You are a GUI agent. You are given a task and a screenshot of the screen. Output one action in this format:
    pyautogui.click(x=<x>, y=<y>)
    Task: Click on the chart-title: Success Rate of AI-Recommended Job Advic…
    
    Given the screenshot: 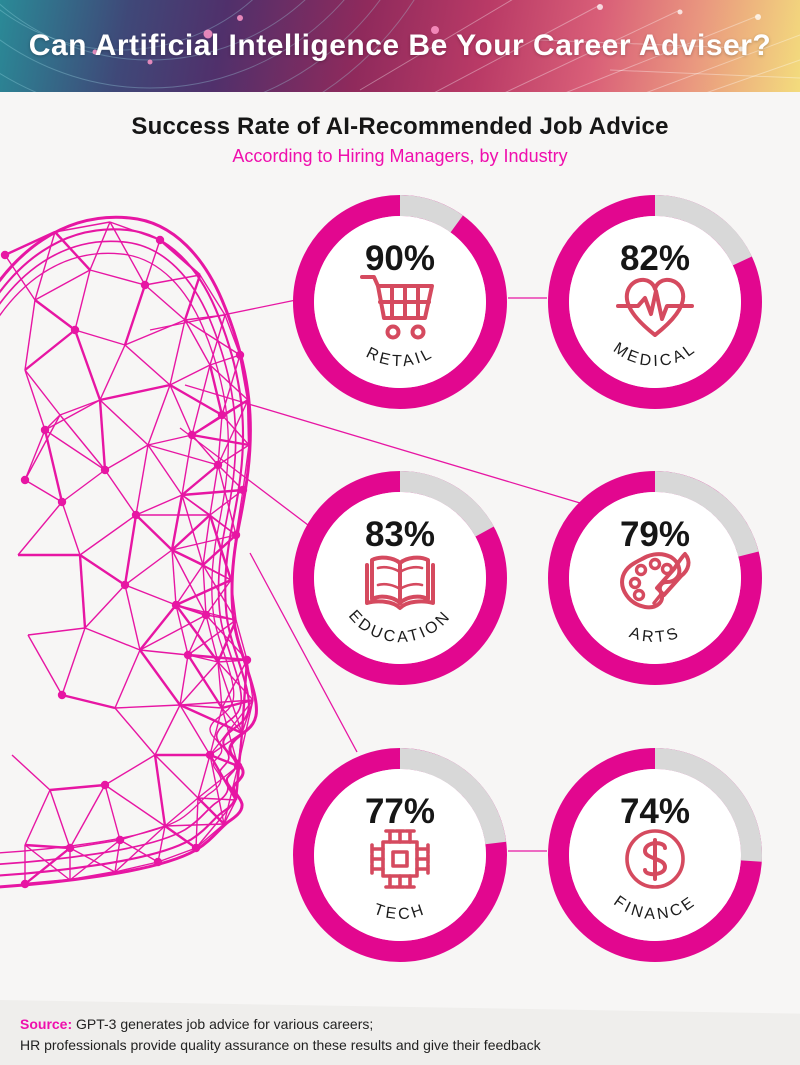 What is the action you would take?
    pyautogui.click(x=400, y=126)
    